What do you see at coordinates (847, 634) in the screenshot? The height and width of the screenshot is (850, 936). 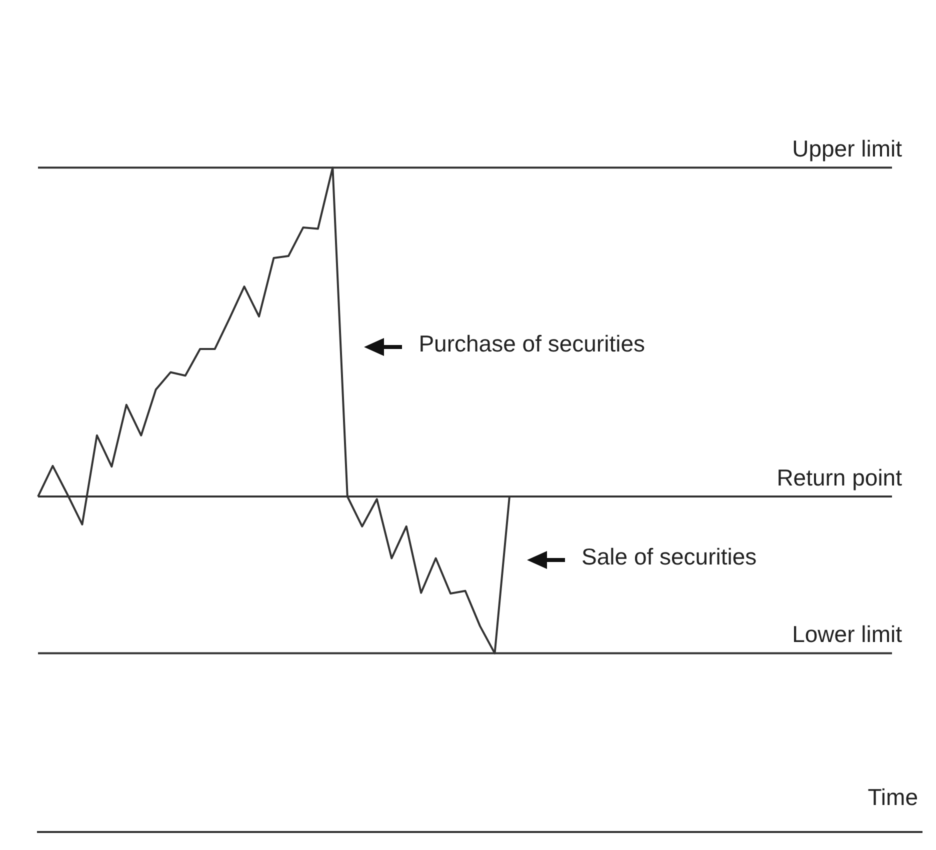 I see `ref-line-label: Lower limit` at bounding box center [847, 634].